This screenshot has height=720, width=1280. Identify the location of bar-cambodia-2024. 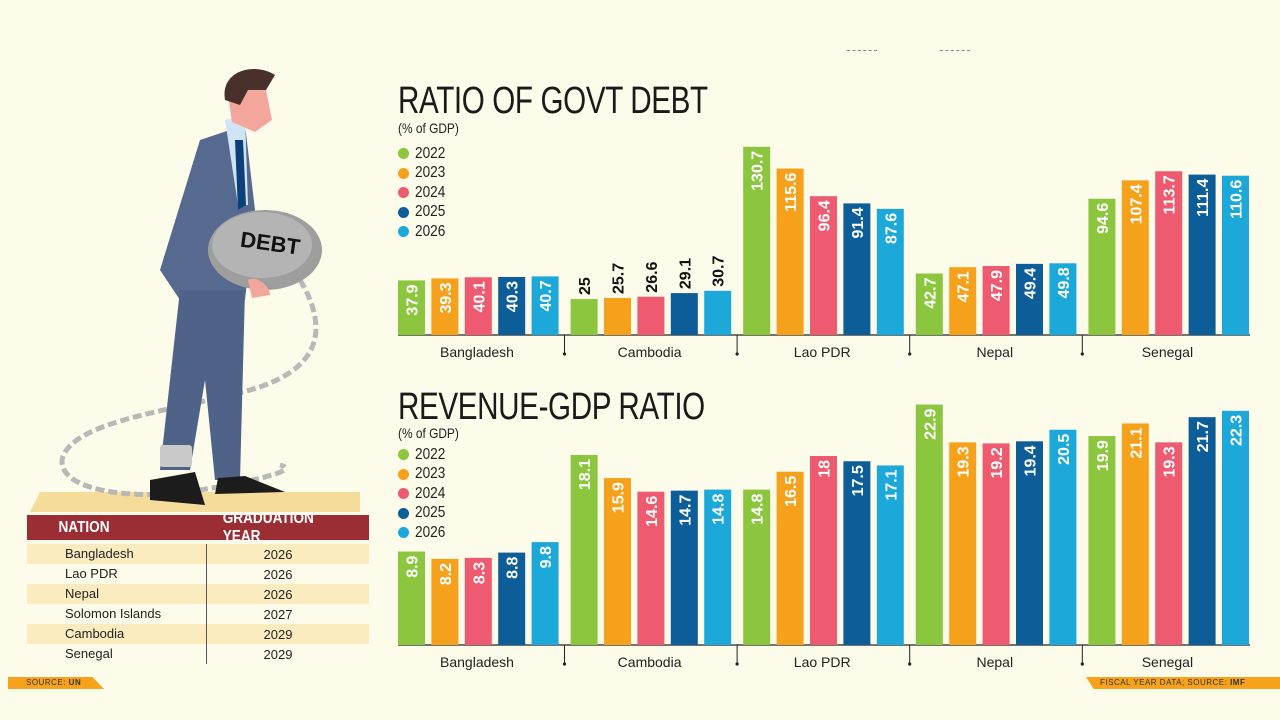
(651, 315).